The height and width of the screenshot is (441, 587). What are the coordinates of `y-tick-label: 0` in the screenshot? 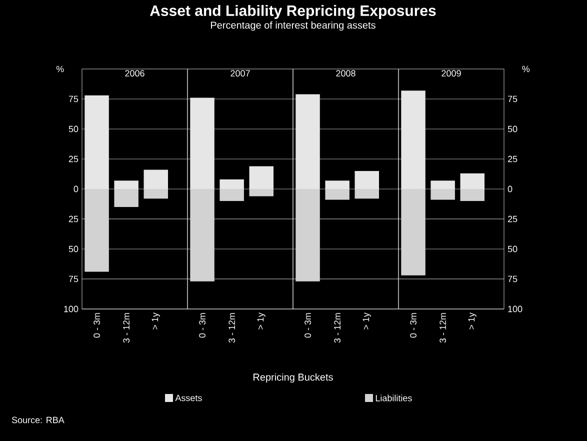 It's located at (76, 189).